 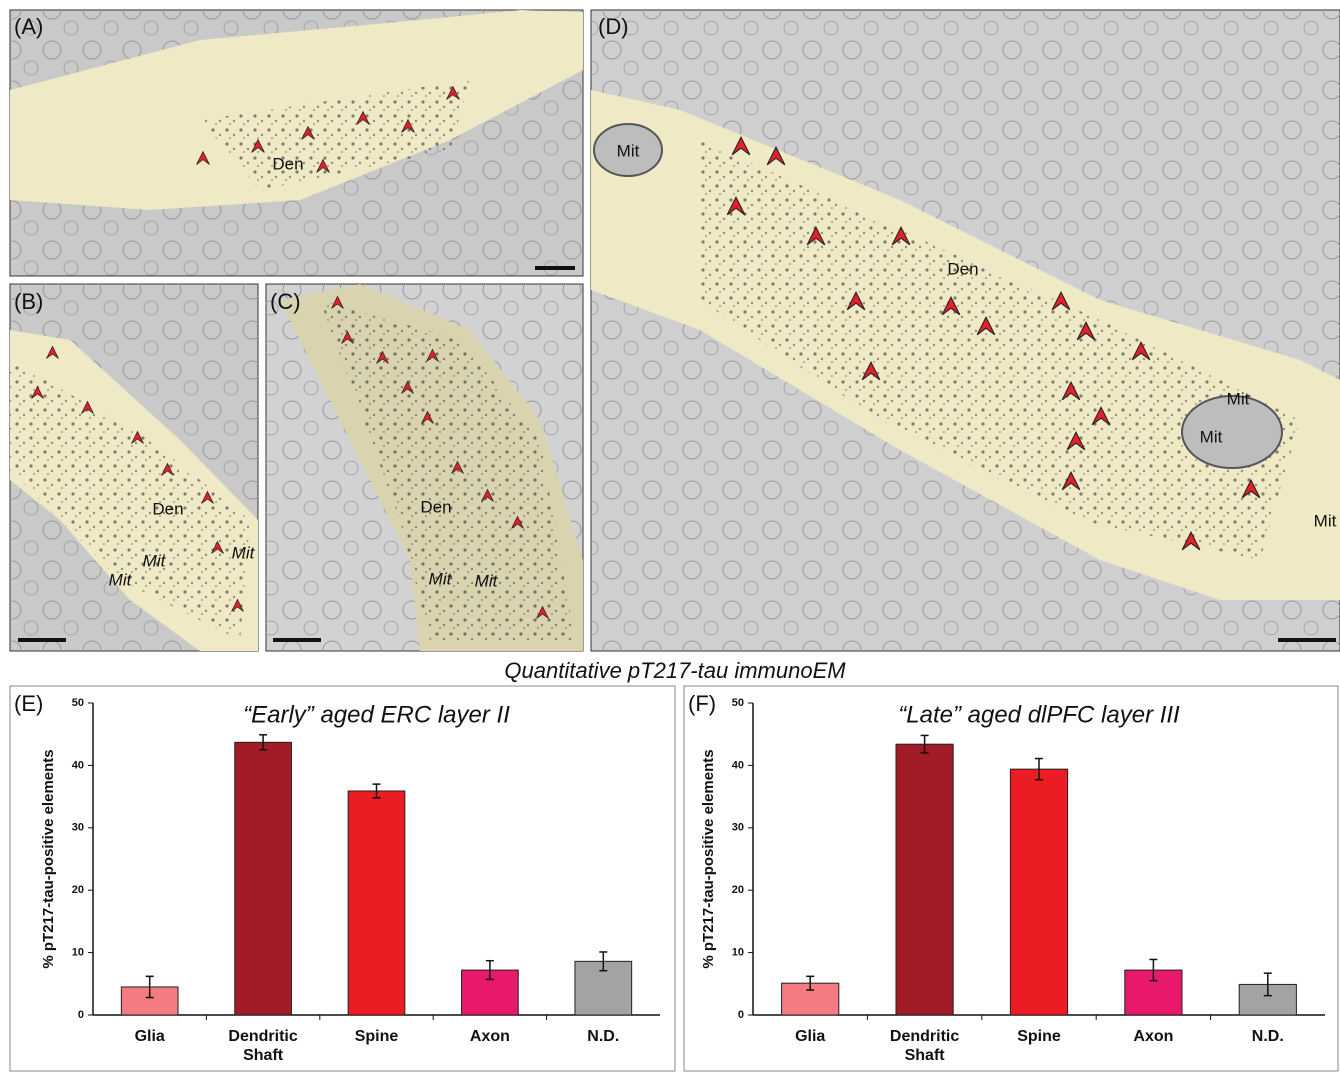 What do you see at coordinates (28, 26) in the screenshot?
I see `panel-label: (A)` at bounding box center [28, 26].